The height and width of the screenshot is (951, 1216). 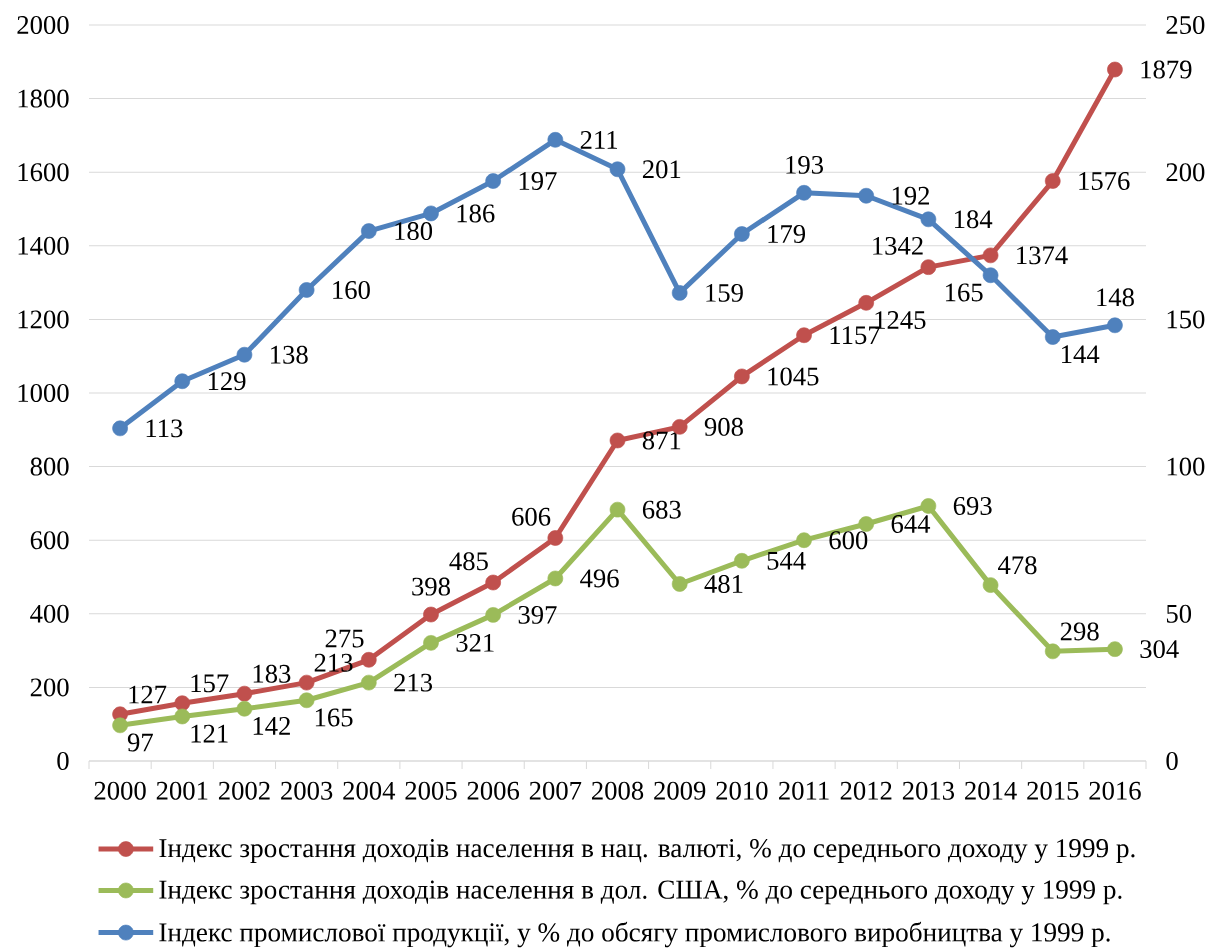 What do you see at coordinates (793, 376) in the screenshot?
I see `data-label: 1045` at bounding box center [793, 376].